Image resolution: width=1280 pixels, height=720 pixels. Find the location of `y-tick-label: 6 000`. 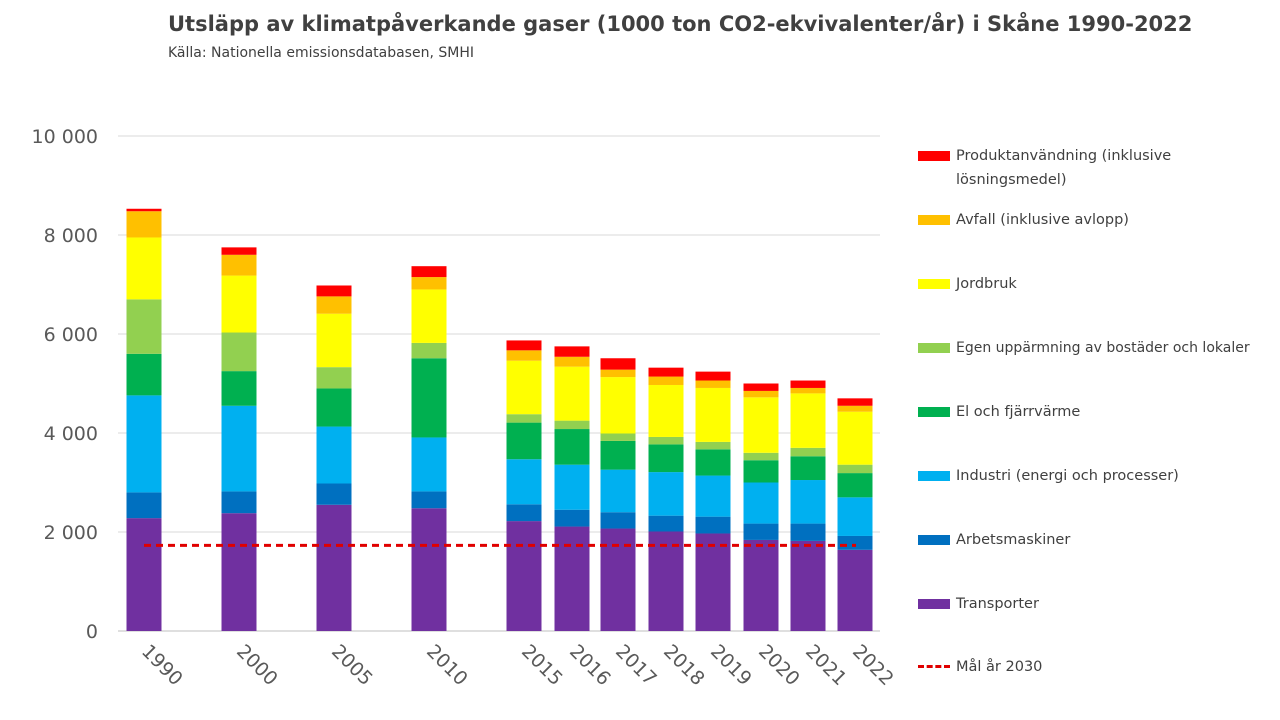

y-tick-label: 6 000 is located at coordinates (71, 335).